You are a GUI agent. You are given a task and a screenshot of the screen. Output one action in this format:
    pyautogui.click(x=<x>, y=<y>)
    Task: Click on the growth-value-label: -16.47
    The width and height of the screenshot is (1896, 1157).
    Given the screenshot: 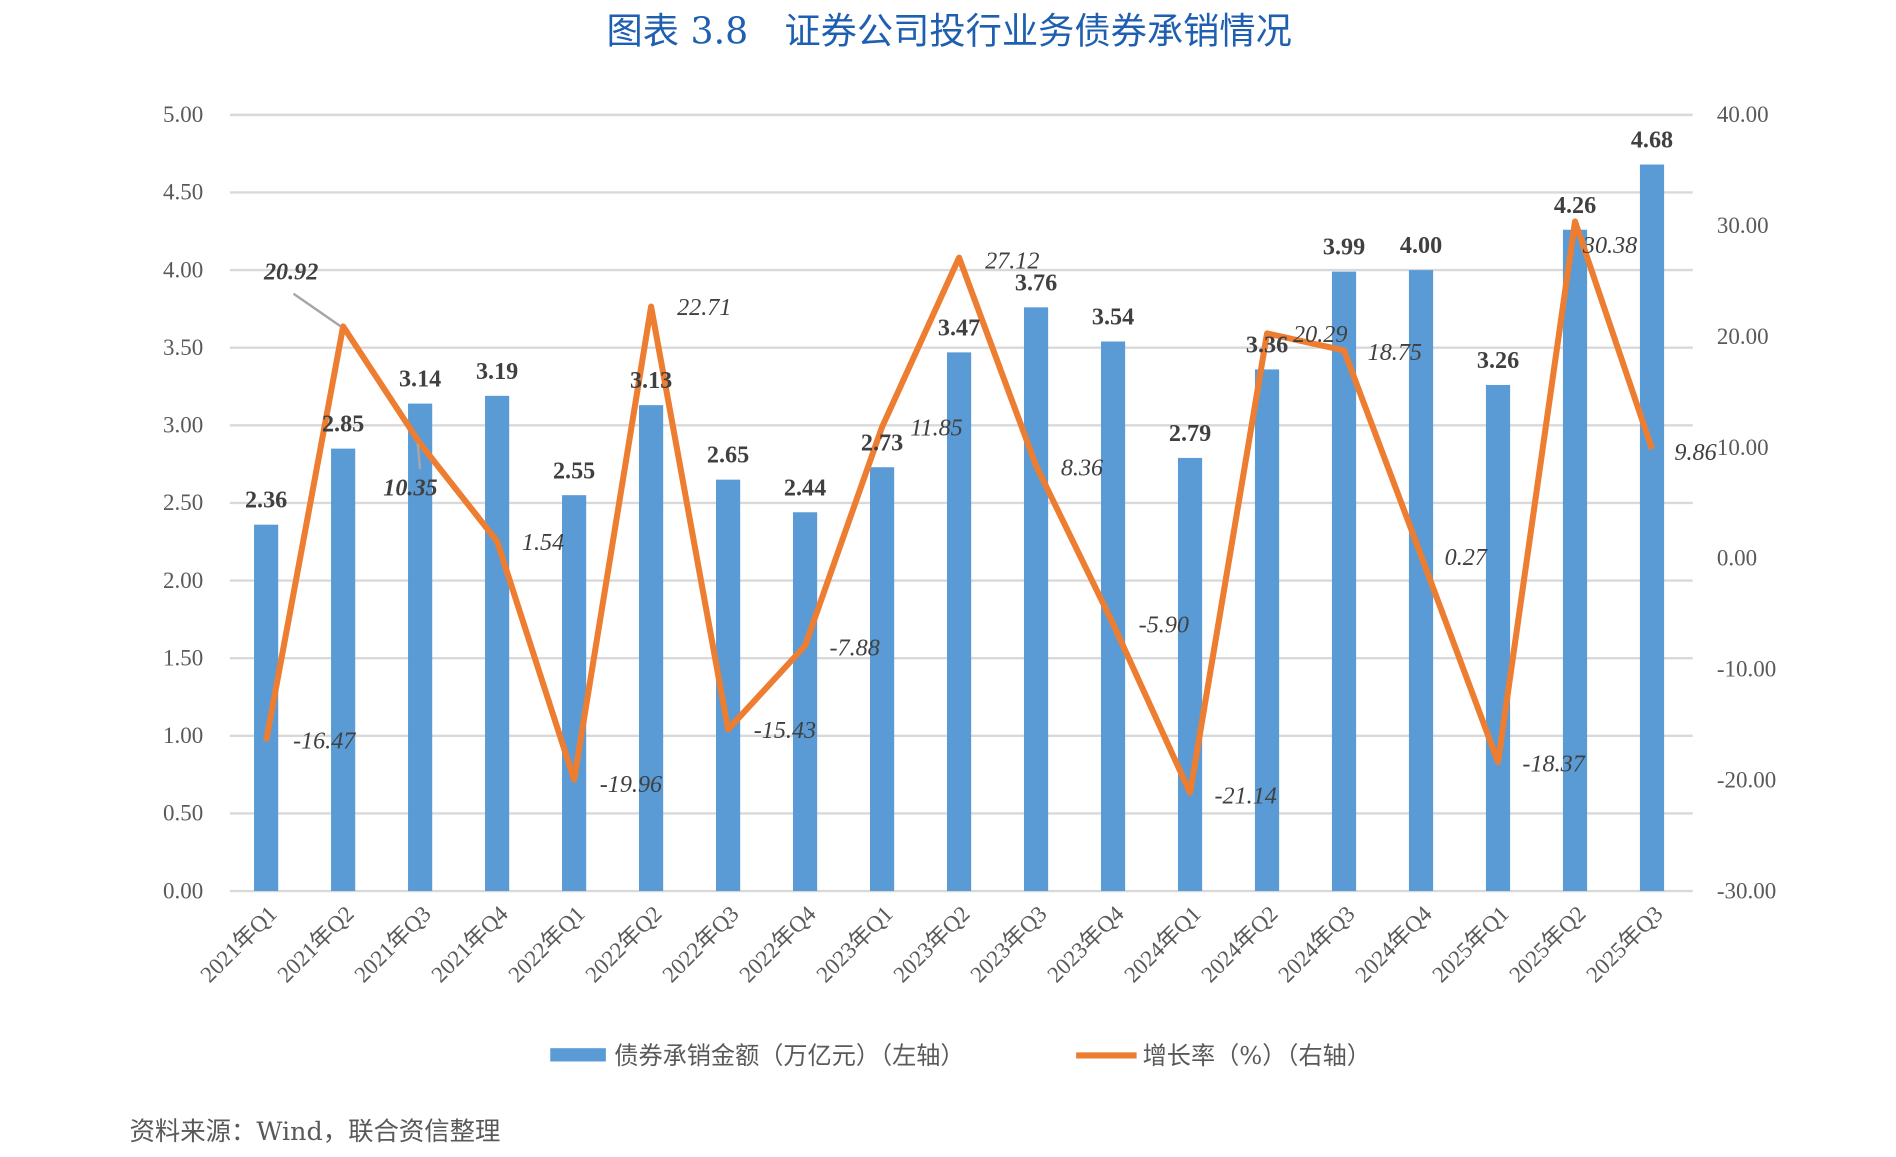 What is the action you would take?
    pyautogui.click(x=324, y=740)
    